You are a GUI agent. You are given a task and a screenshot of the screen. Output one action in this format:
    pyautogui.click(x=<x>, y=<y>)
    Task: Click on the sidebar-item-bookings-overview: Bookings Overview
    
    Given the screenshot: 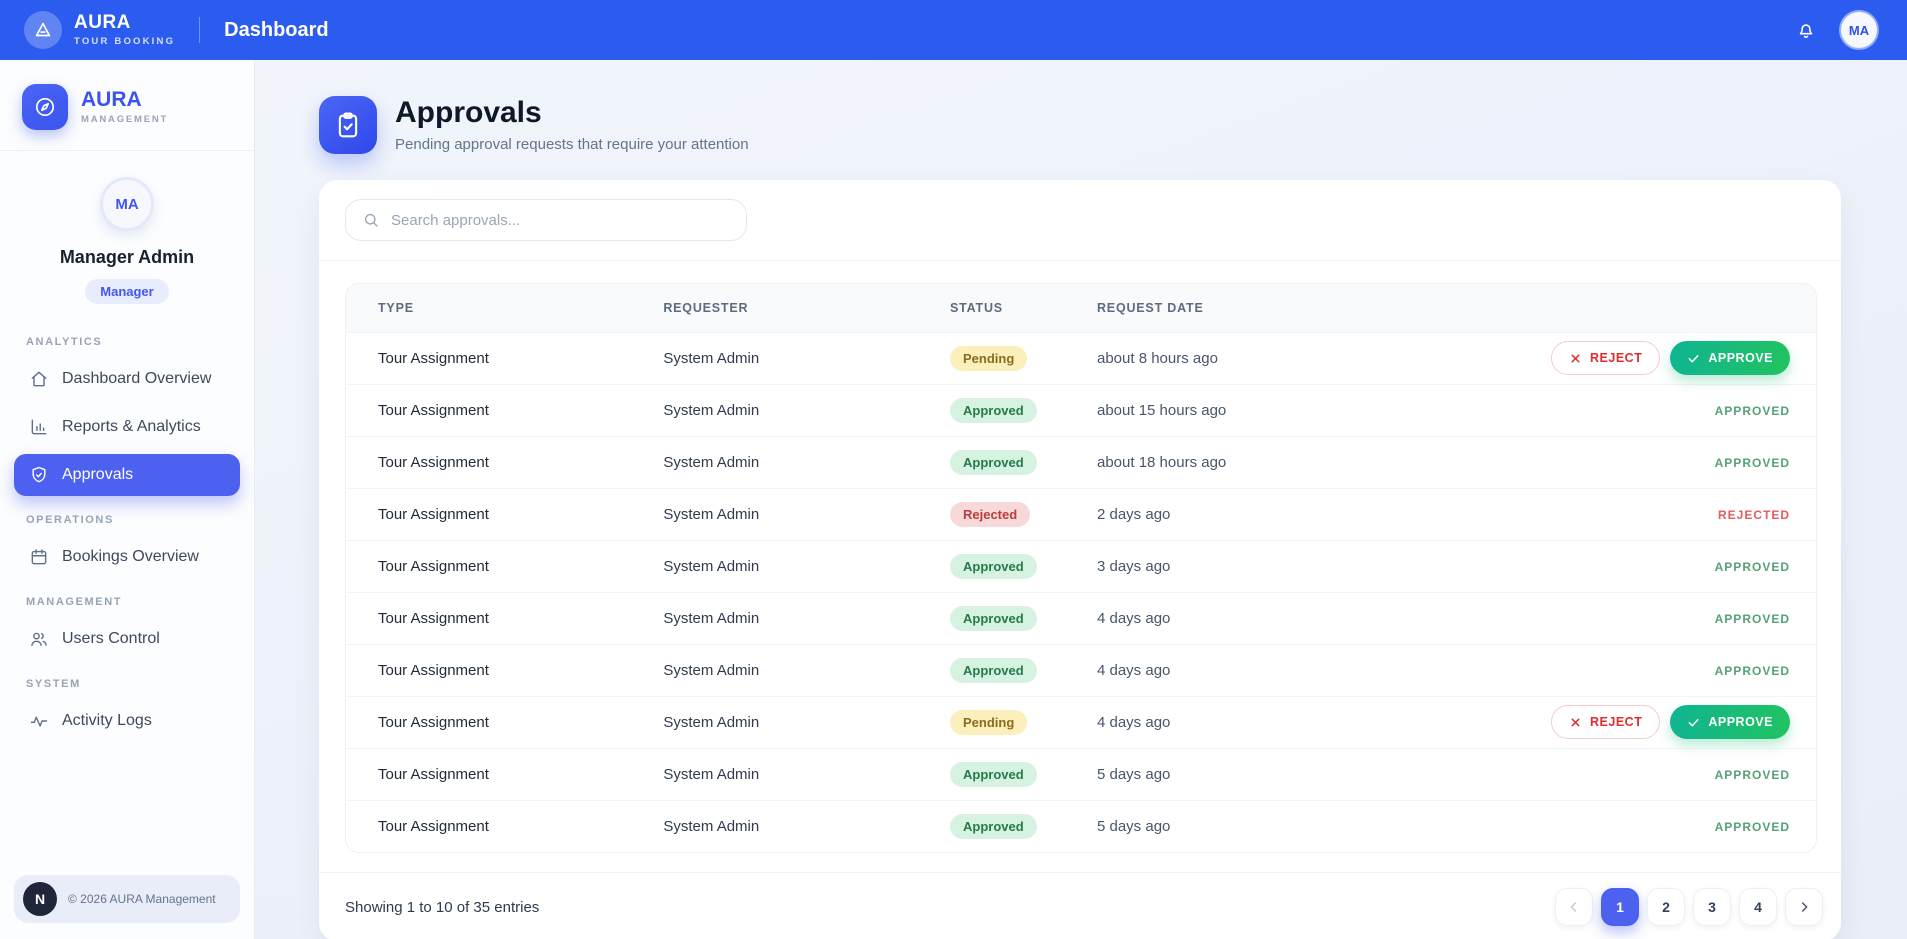 What is the action you would take?
    pyautogui.click(x=127, y=557)
    